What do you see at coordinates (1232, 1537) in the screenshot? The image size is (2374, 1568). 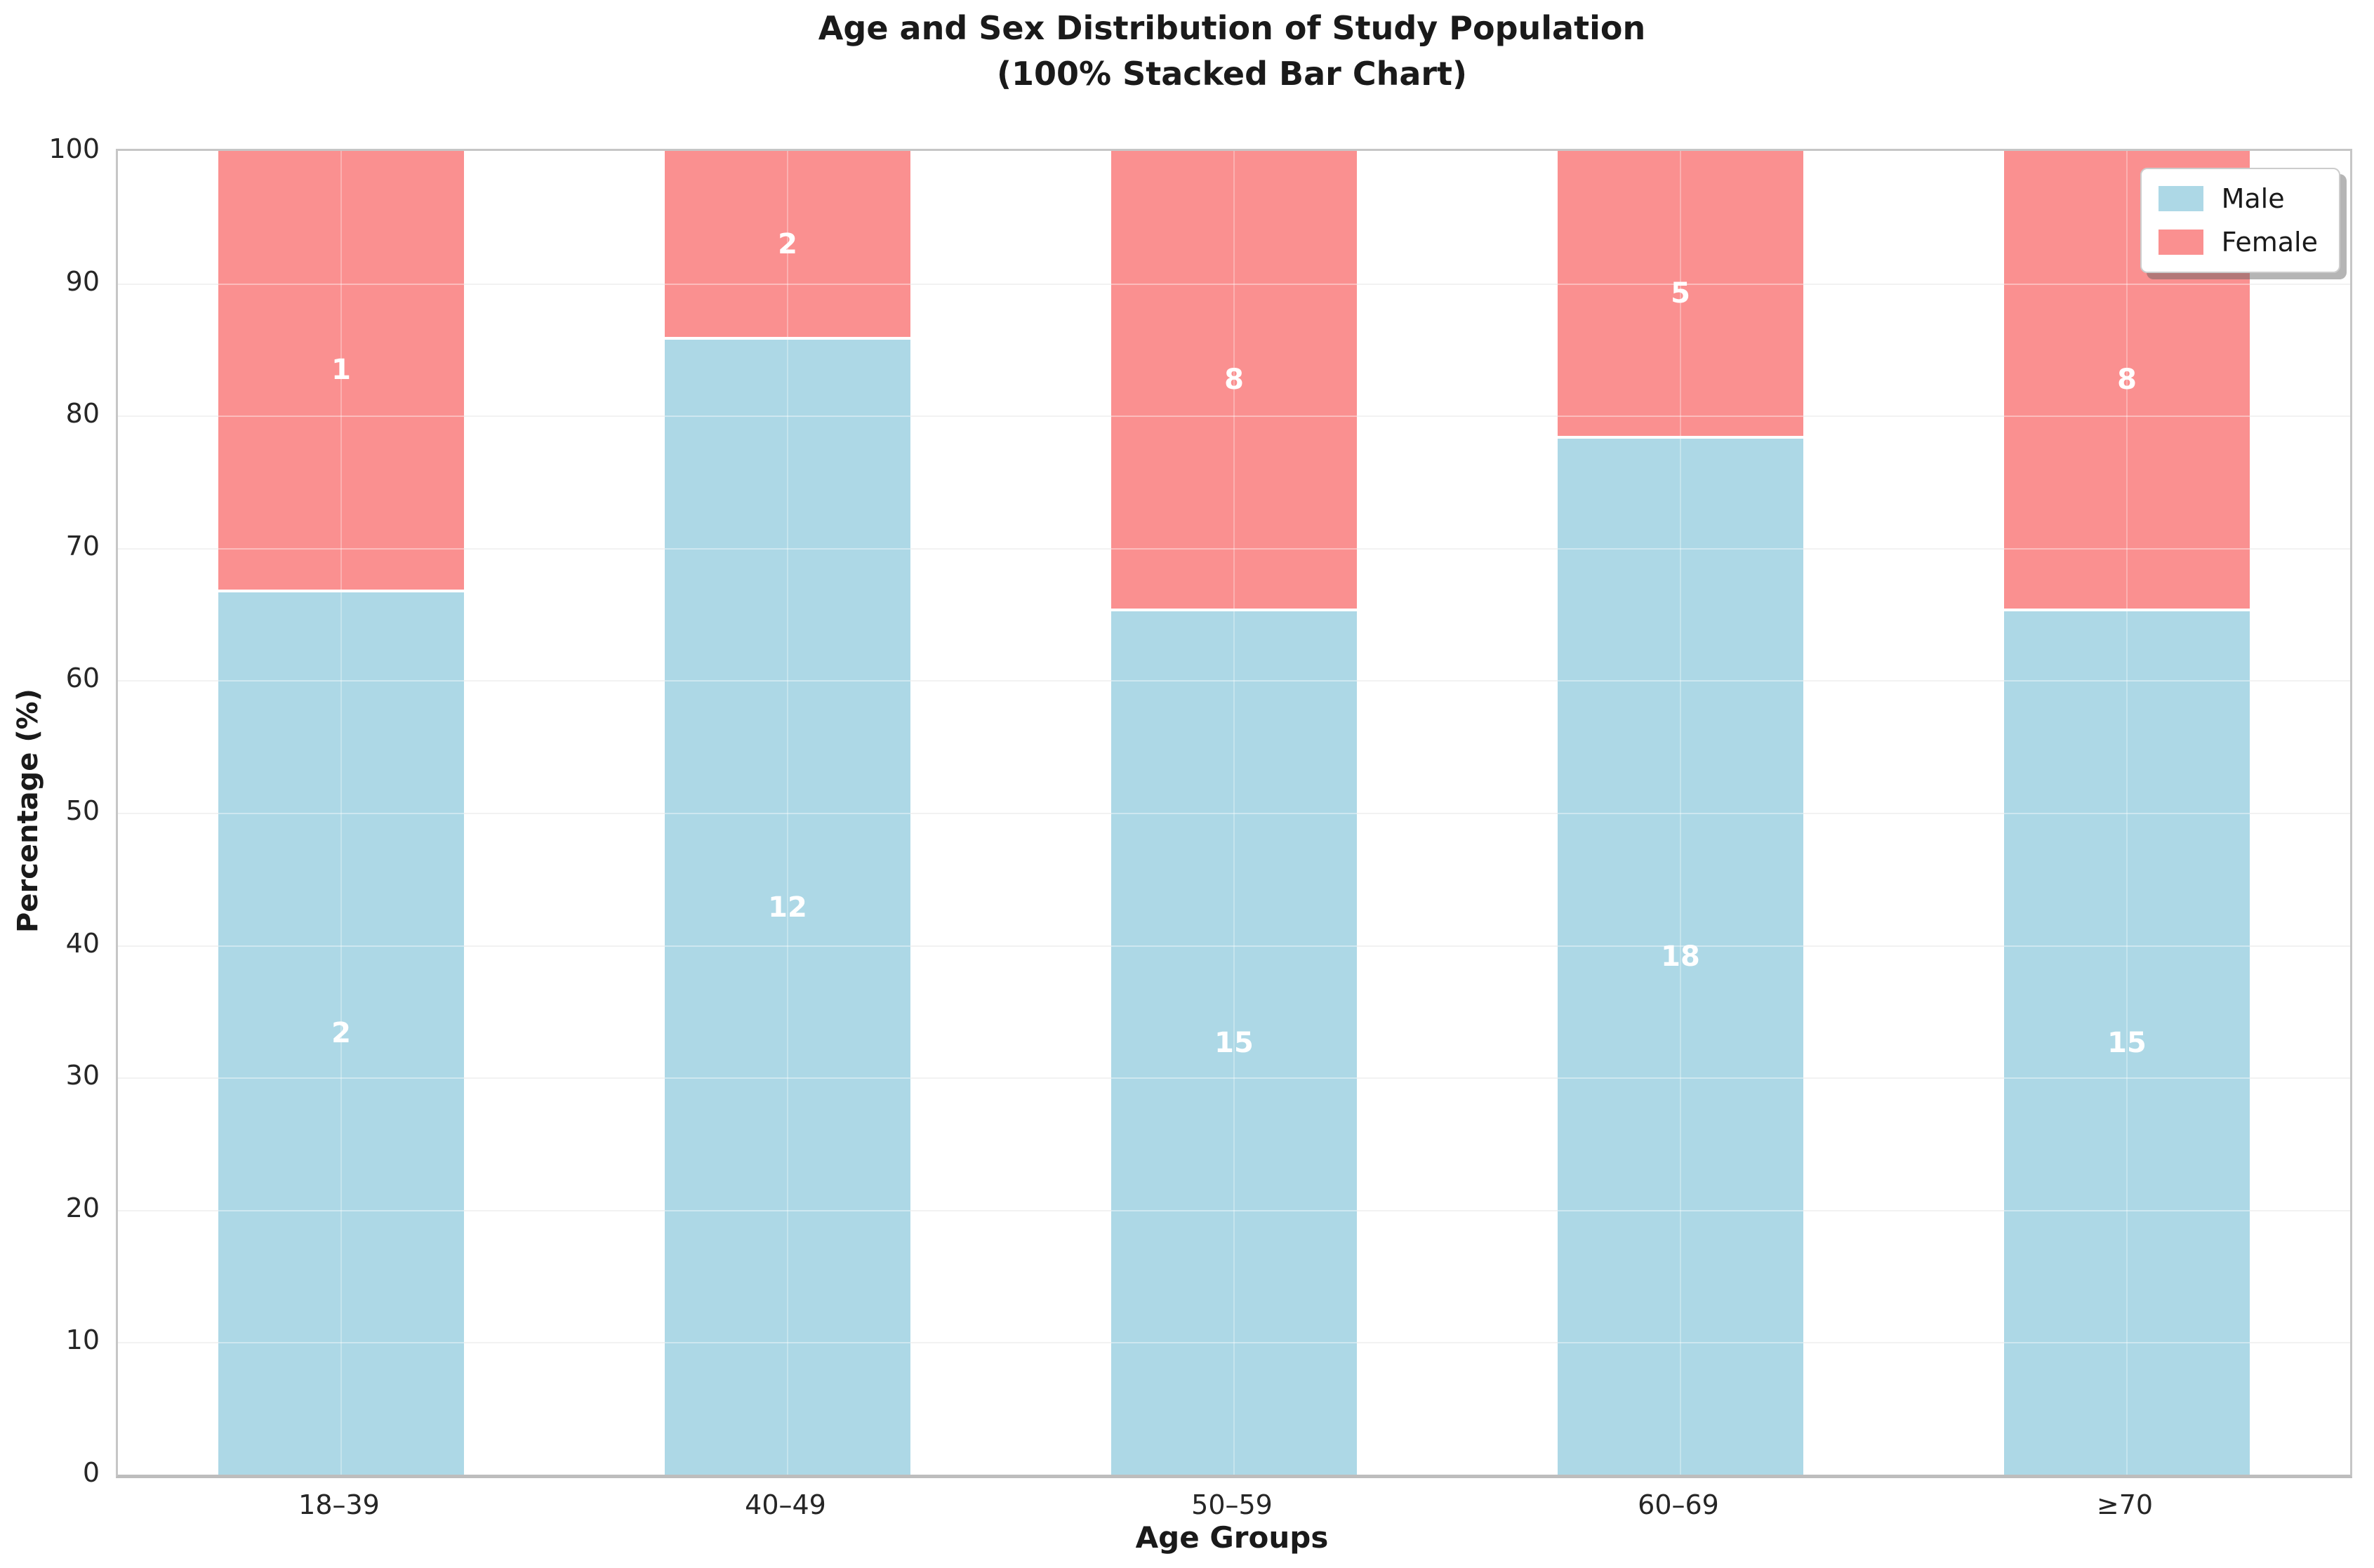 I see `x-axis-label: Age Groups` at bounding box center [1232, 1537].